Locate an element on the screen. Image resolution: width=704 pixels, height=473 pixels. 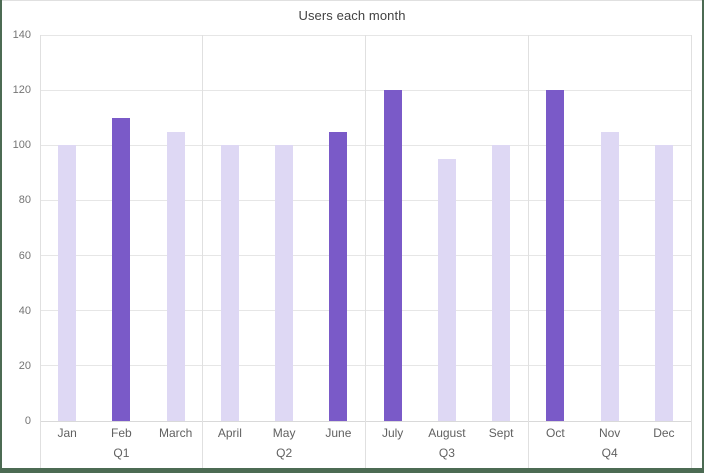
frame-border-bottom is located at coordinates (352, 470).